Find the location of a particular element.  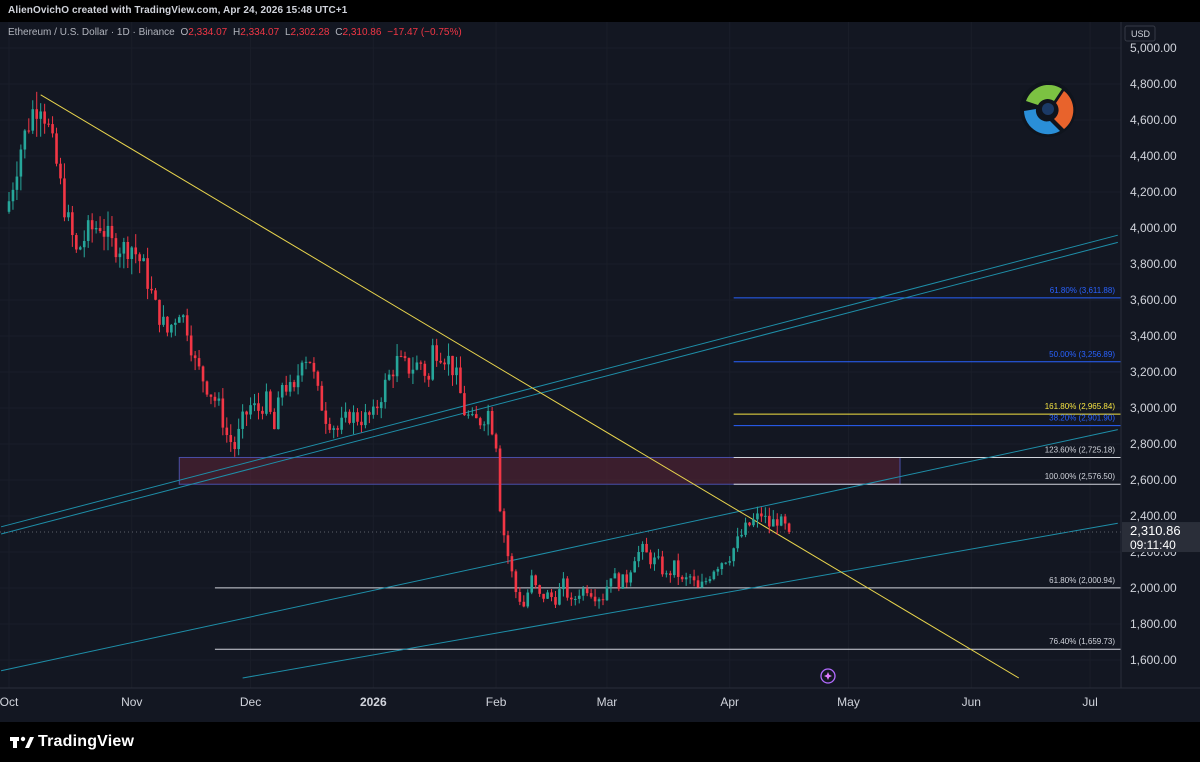

price-tick-label: 4,000.00 is located at coordinates (1153, 228).